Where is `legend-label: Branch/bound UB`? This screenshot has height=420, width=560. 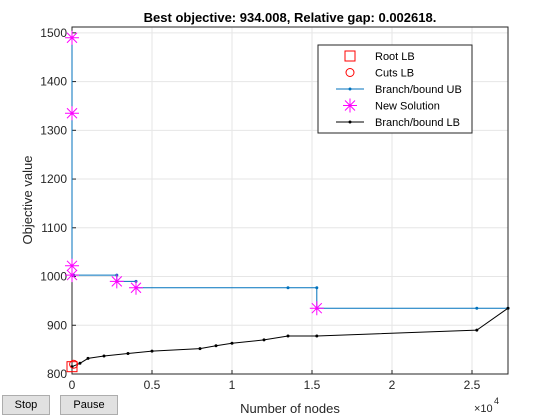 legend-label: Branch/bound UB is located at coordinates (418, 90).